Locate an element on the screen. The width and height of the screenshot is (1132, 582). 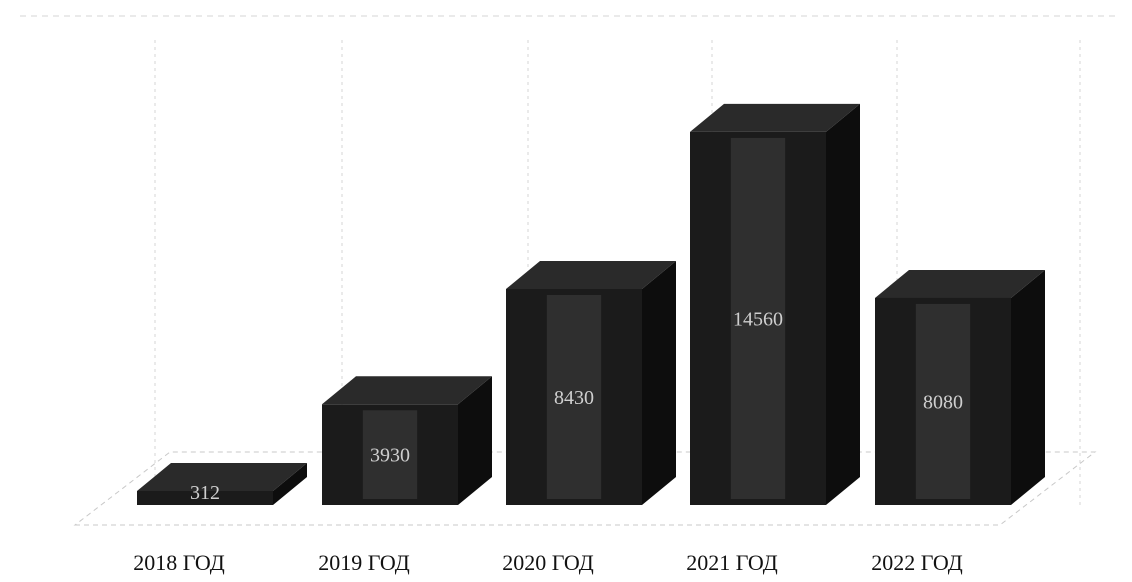
category-label: 2019 ГОД is located at coordinates (363, 562).